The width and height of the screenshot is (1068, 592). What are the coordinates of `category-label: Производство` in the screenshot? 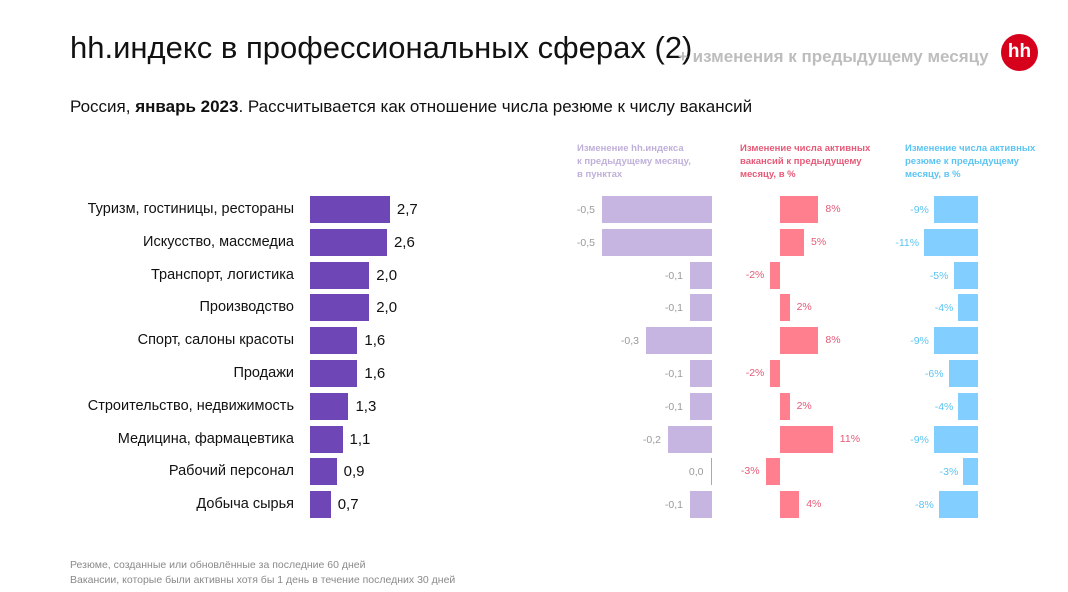 It's located at (246, 307).